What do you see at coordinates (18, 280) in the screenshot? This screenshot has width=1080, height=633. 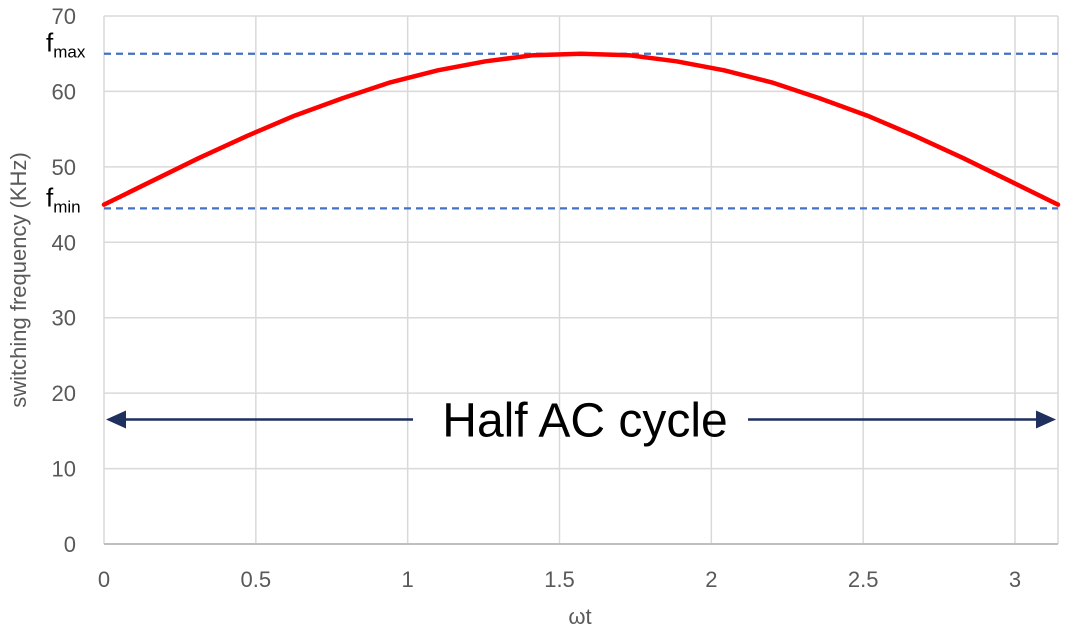 I see `y-axis-title: switching frequency (KHz)` at bounding box center [18, 280].